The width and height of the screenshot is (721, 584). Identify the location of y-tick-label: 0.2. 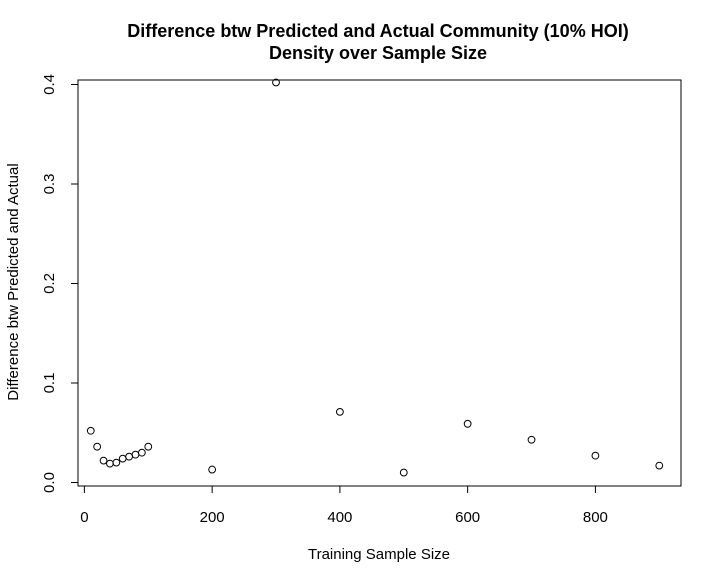
(49, 283).